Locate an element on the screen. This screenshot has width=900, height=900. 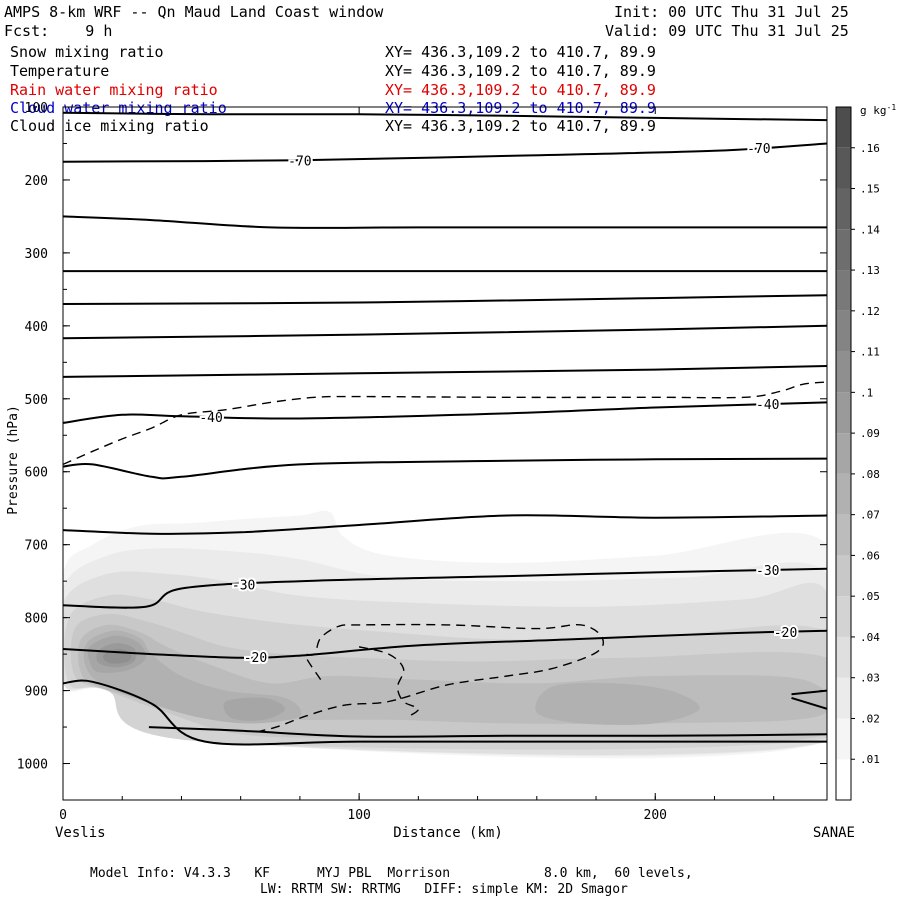
valid-time: Valid: 09 UTC Thu 31 Jul 25 is located at coordinates (727, 31).